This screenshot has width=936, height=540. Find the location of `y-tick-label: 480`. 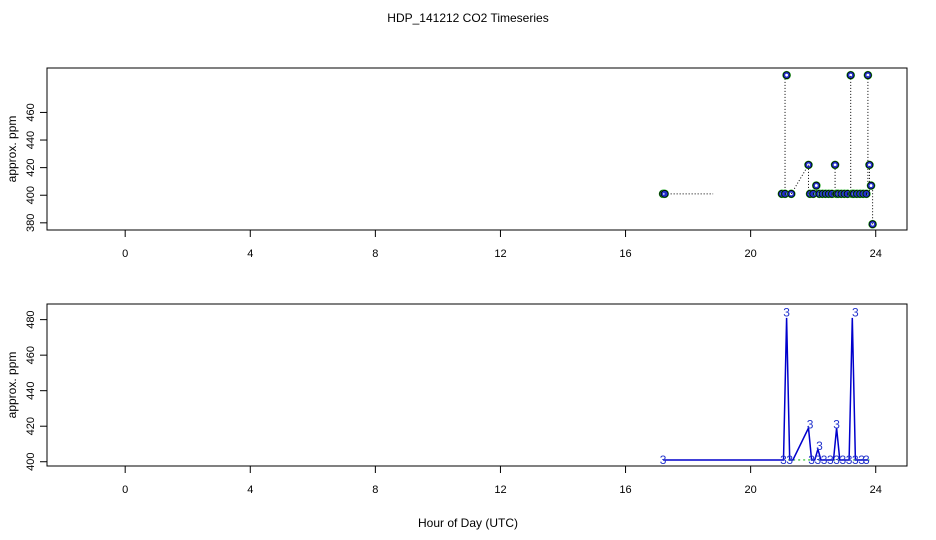

y-tick-label: 480 is located at coordinates (31, 319).